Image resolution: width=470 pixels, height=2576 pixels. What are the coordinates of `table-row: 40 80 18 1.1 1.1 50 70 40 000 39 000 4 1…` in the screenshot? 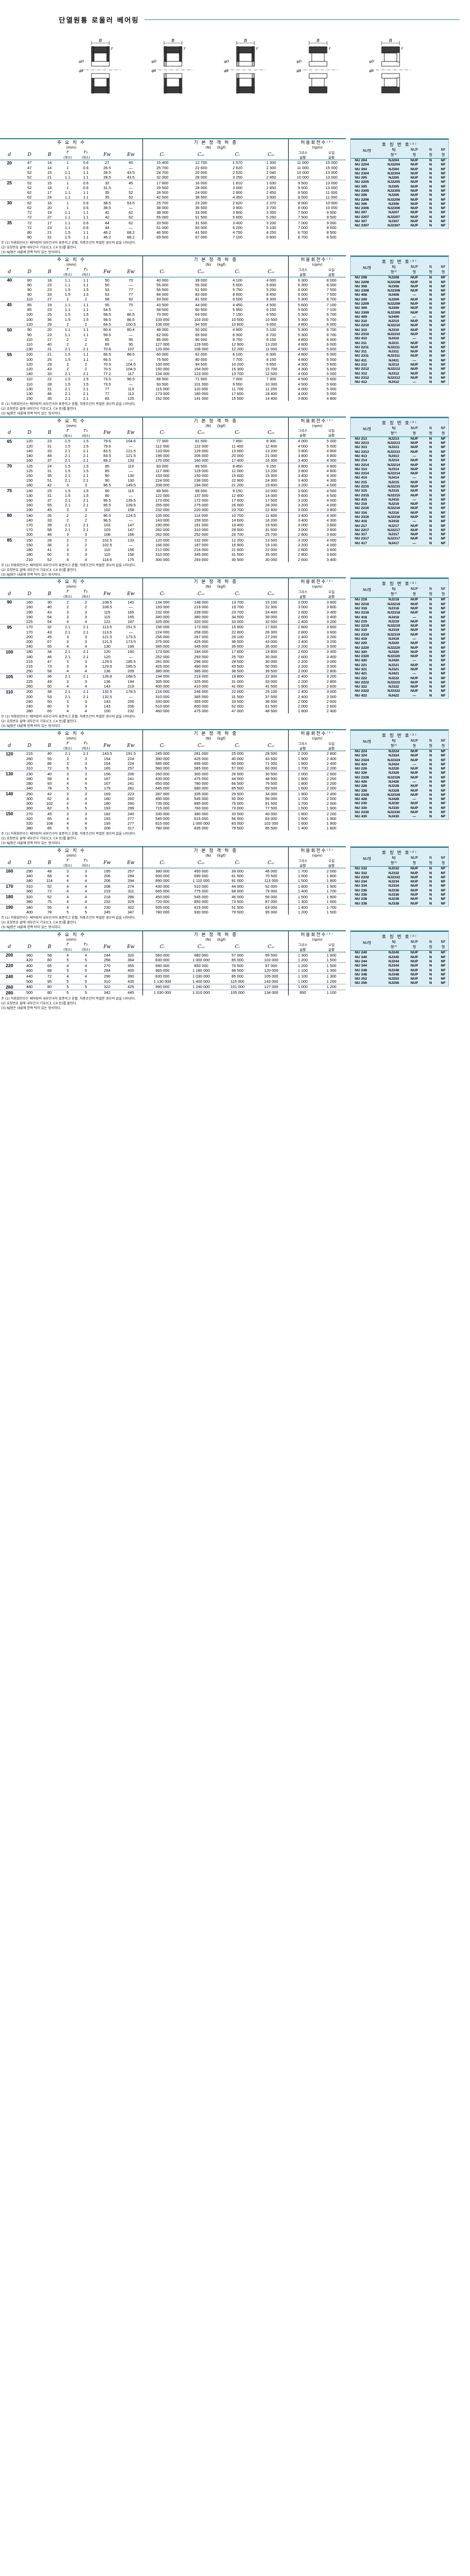 It's located at (173, 280).